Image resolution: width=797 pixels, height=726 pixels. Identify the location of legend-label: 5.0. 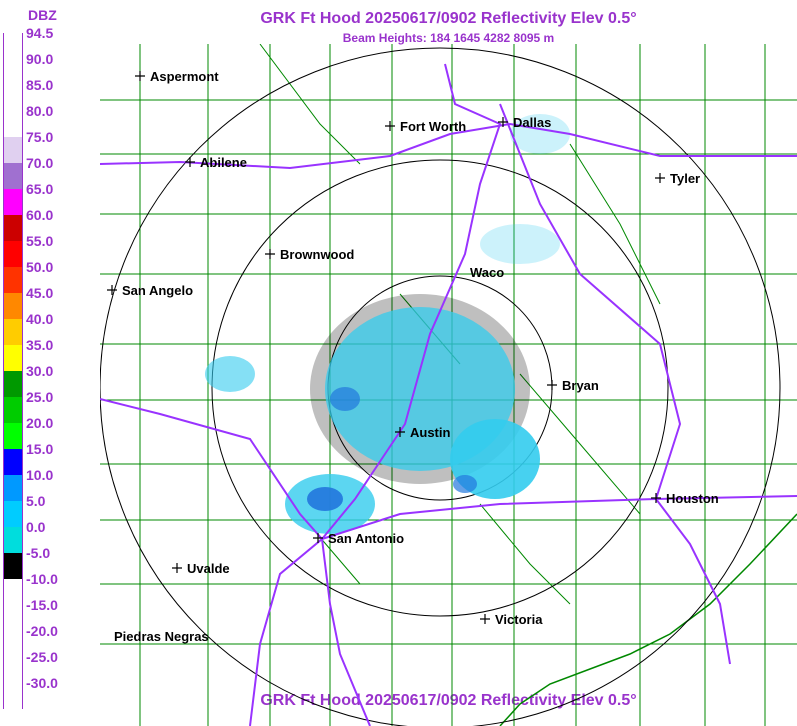
(36, 501).